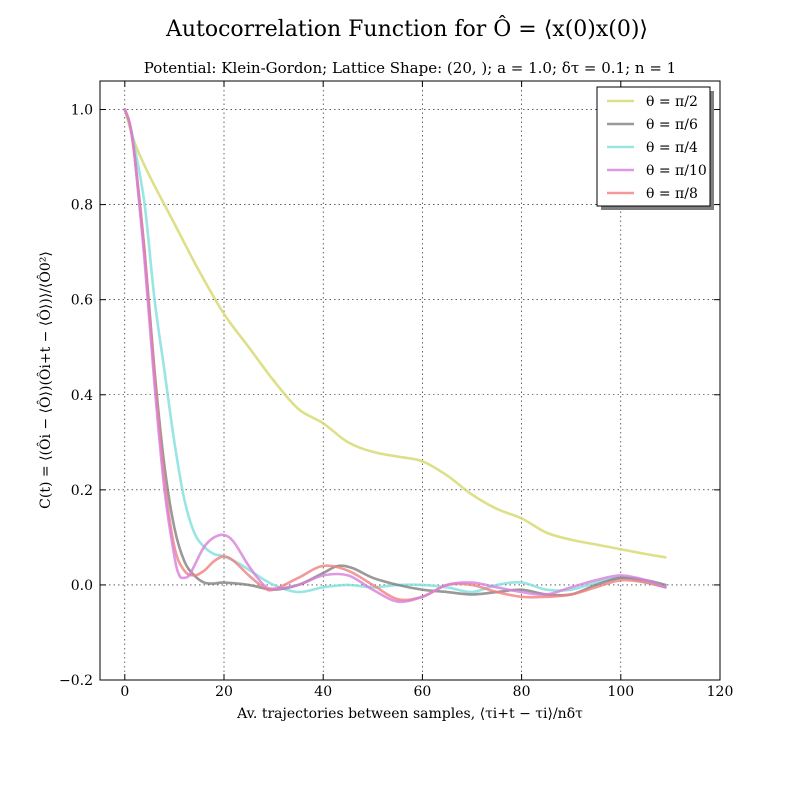  I want to click on x-tick-label: 80, so click(522, 692).